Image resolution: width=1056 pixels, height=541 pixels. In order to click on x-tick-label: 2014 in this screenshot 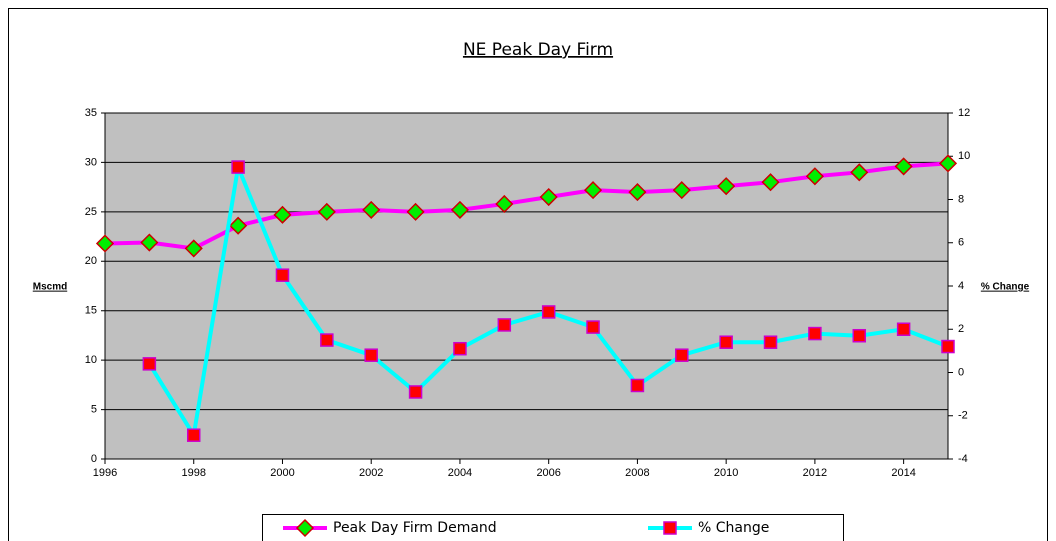, I will do `click(903, 473)`.